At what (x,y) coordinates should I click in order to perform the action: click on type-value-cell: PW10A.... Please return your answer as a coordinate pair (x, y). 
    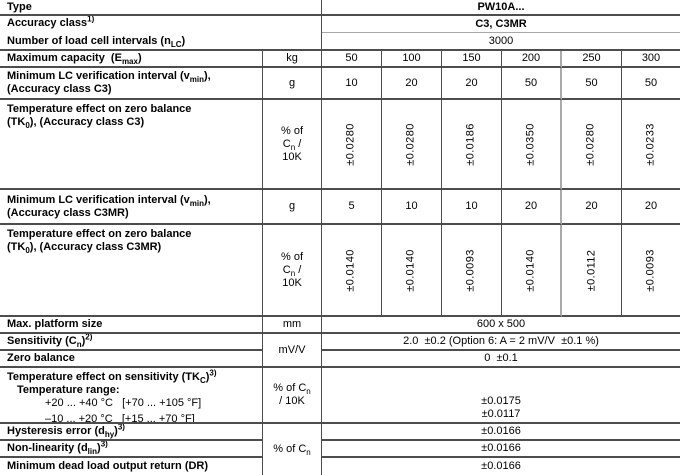
    Looking at the image, I should click on (501, 8).